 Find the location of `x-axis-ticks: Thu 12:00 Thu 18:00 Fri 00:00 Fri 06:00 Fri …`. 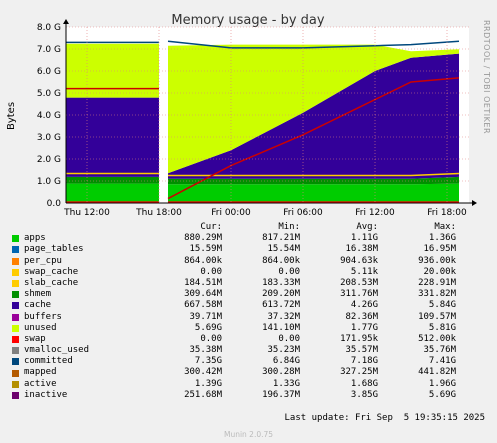

x-axis-ticks: Thu 12:00 Thu 18:00 Fri 00:00 Fri 06:00 Fri … is located at coordinates (265, 213).